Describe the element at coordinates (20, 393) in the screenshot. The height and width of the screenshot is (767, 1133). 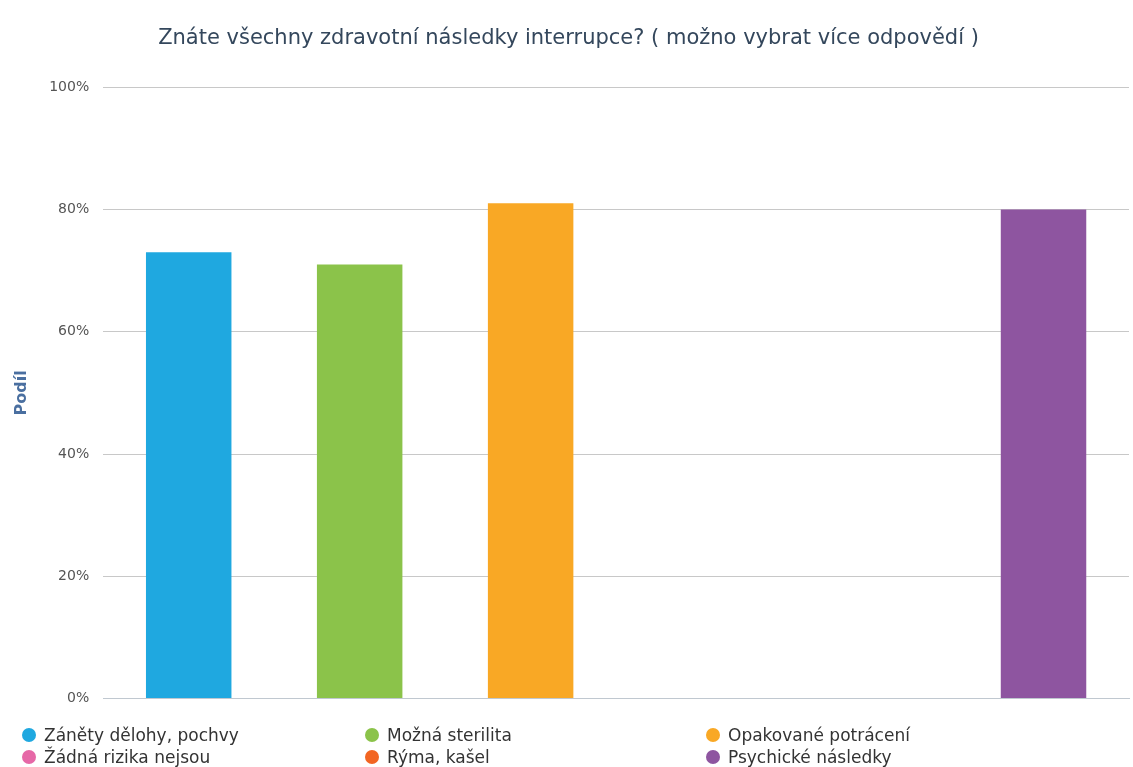
I see `y-axis-title: Podíl` at that location.